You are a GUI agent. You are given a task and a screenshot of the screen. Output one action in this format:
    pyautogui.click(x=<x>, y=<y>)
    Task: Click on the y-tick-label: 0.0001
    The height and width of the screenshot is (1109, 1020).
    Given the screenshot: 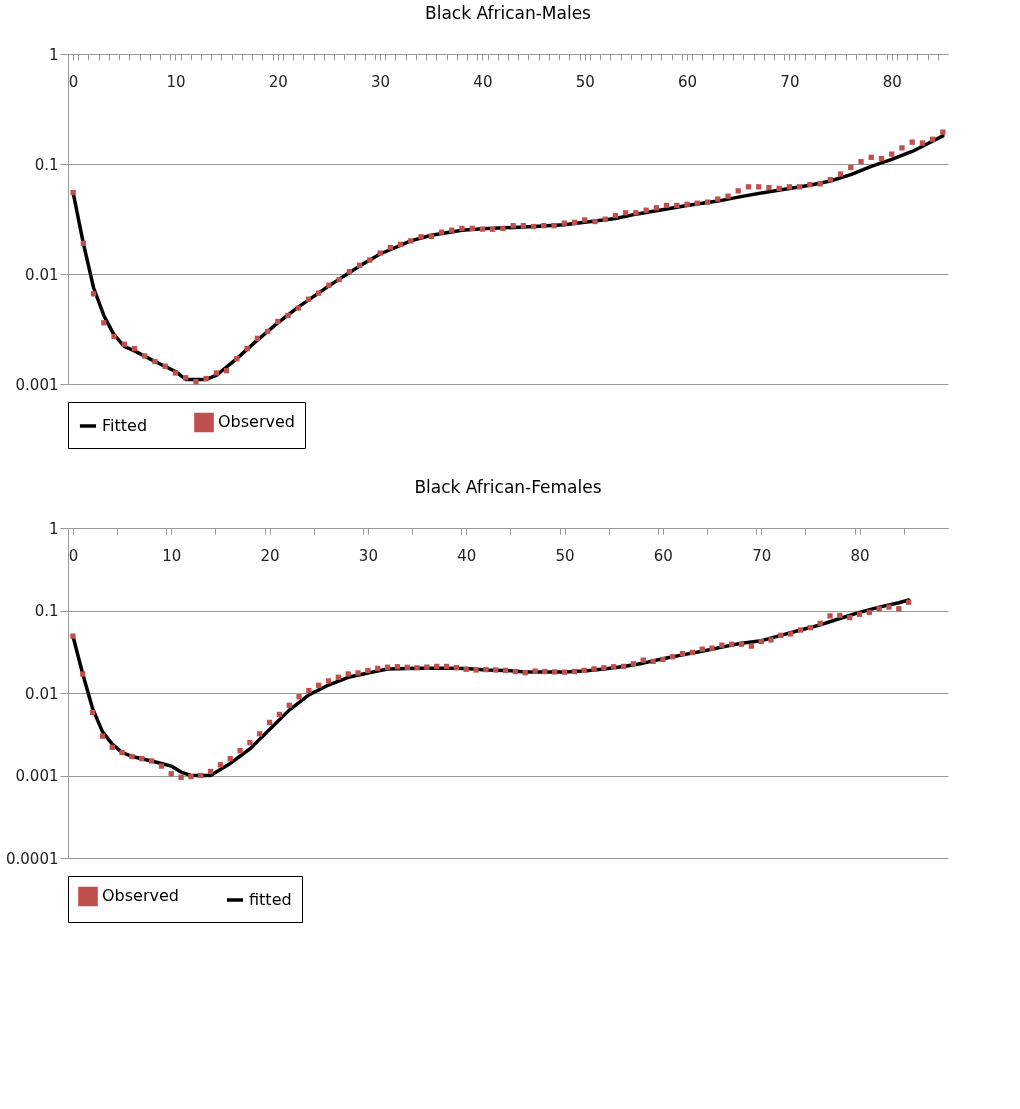 What is the action you would take?
    pyautogui.click(x=32, y=858)
    